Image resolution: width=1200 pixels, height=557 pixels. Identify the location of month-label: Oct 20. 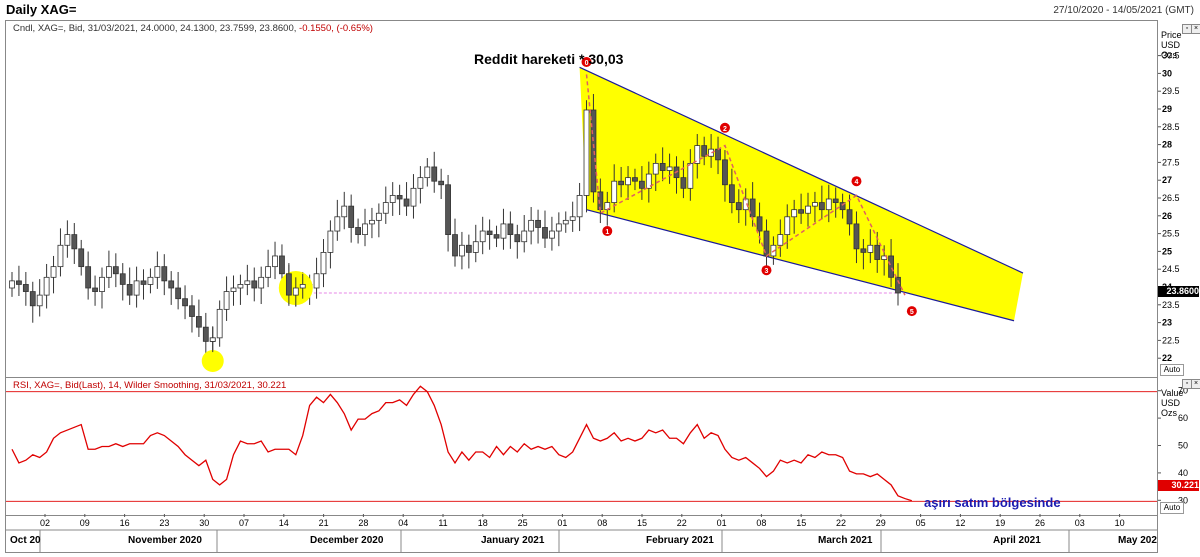
(25, 540).